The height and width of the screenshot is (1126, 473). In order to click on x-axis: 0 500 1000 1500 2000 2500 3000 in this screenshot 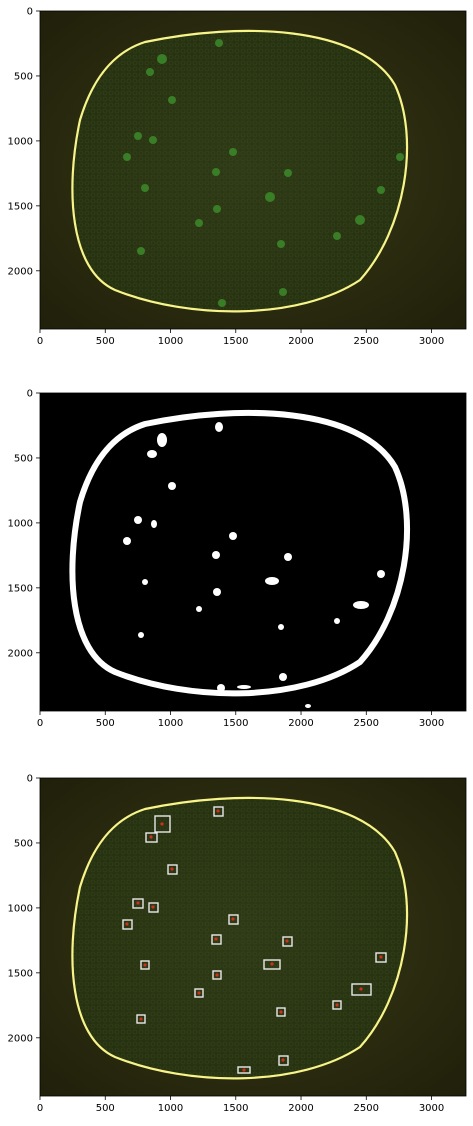, I will do `click(240, 1105)`.